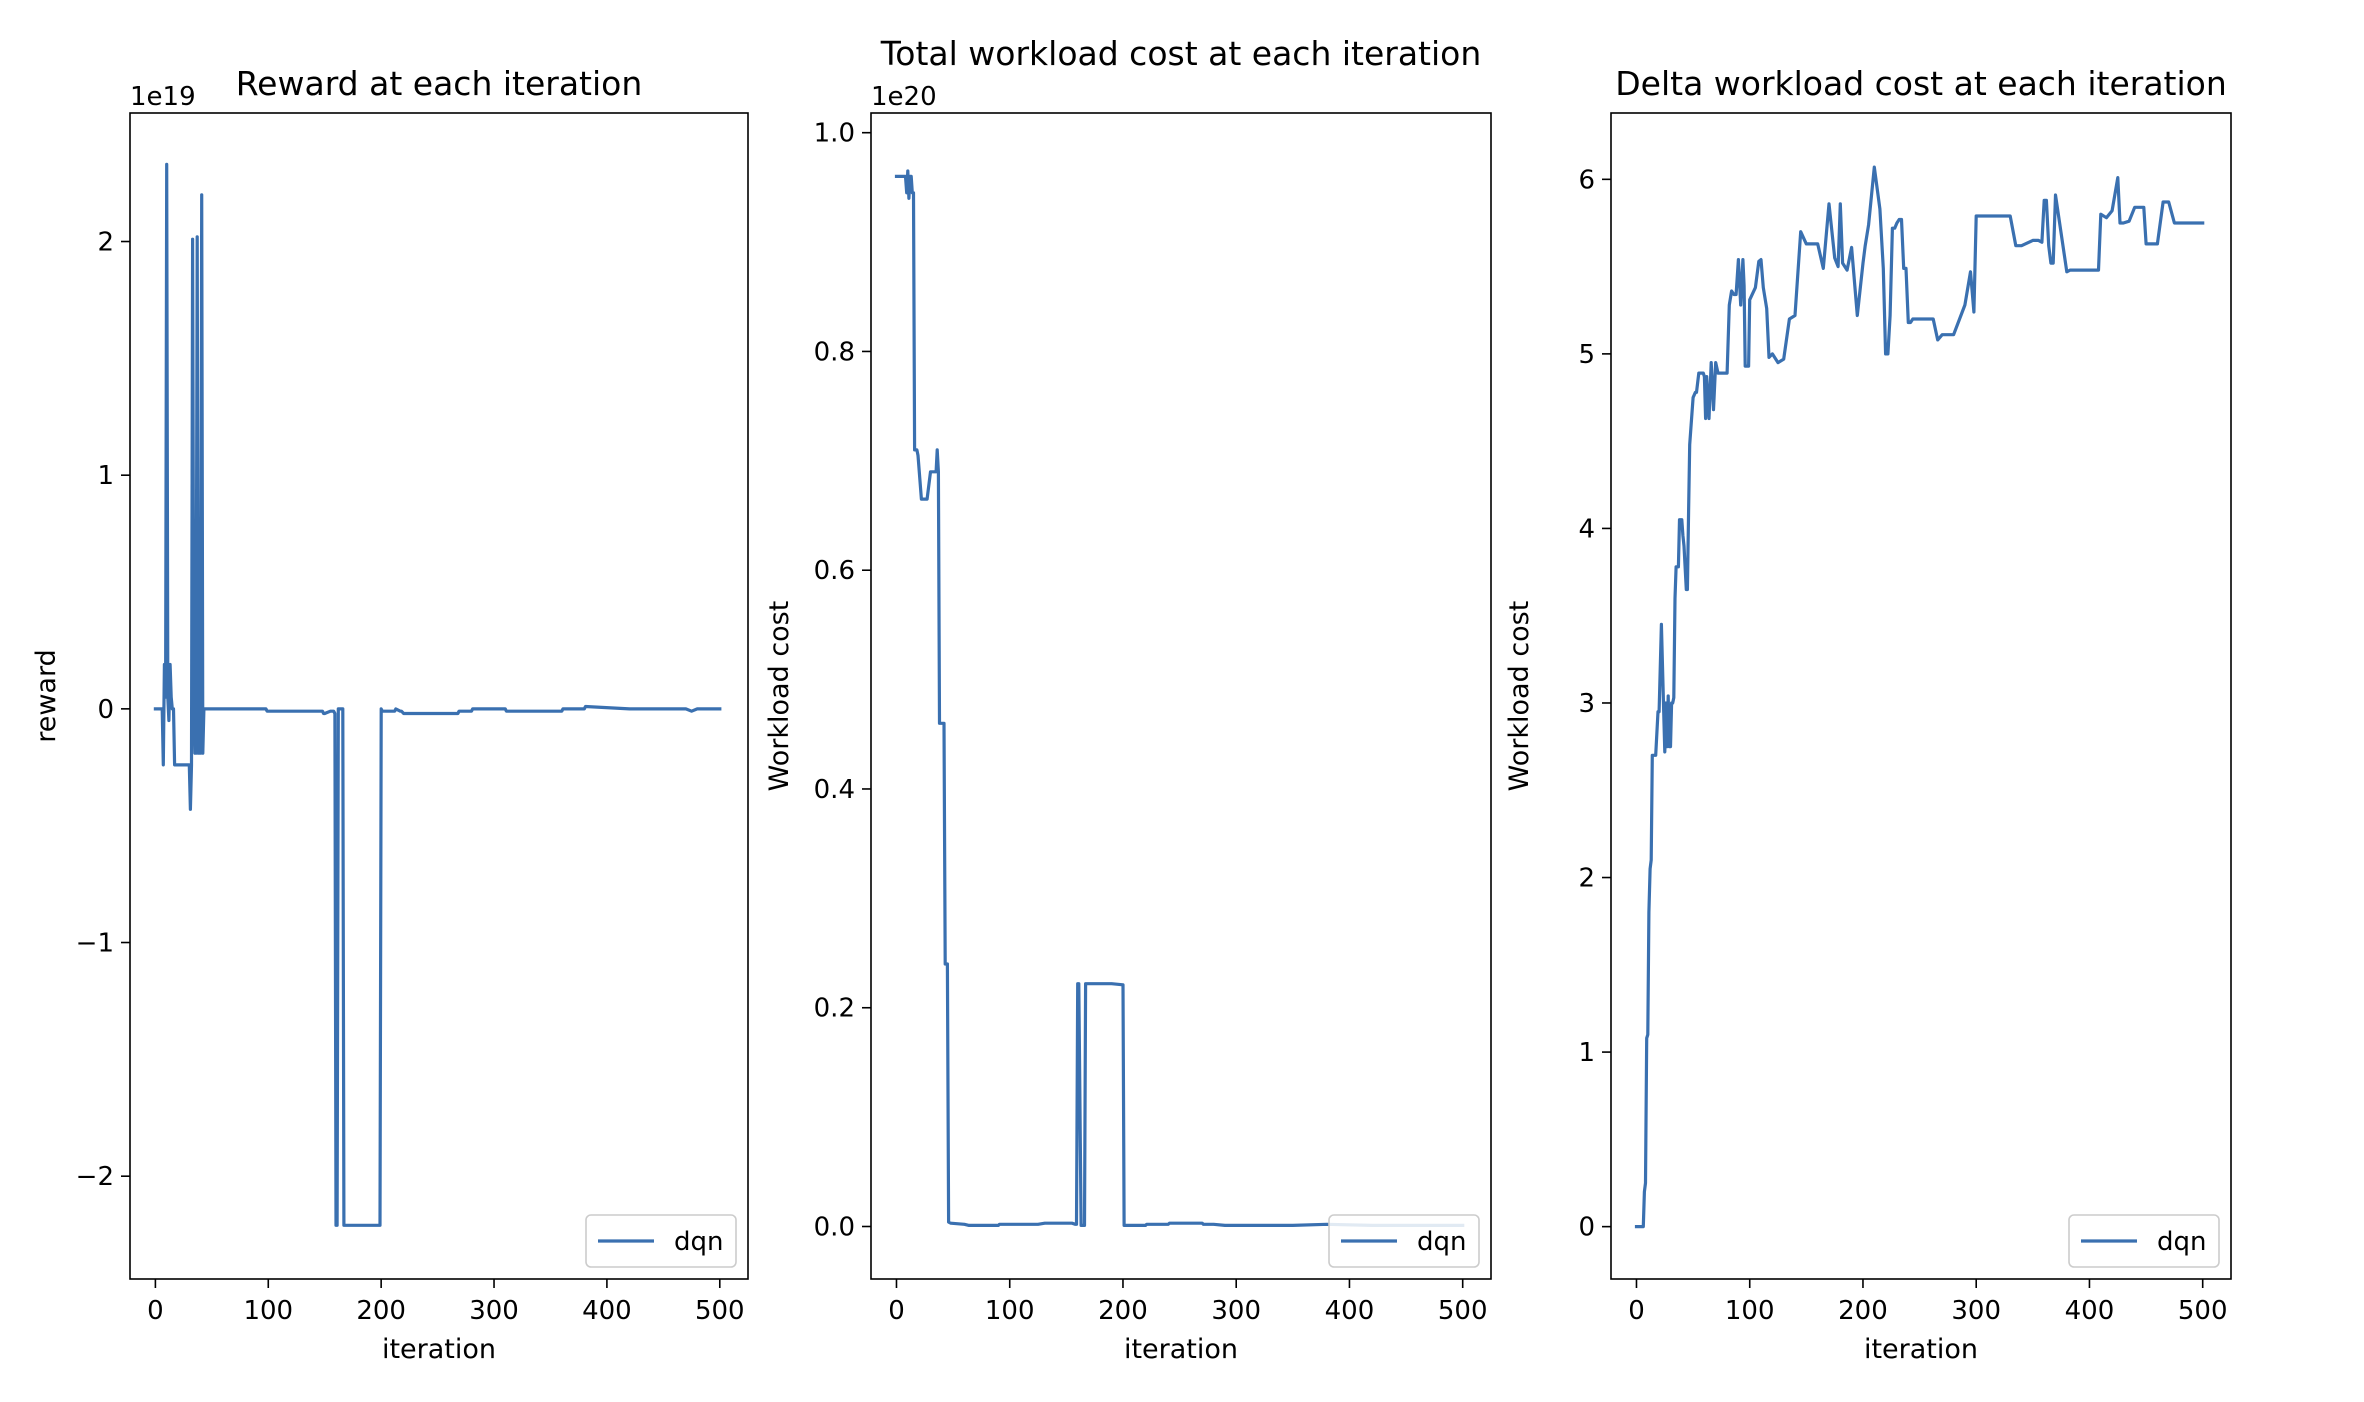 Image resolution: width=2364 pixels, height=1402 pixels. I want to click on y-tick-label: −1, so click(95, 944).